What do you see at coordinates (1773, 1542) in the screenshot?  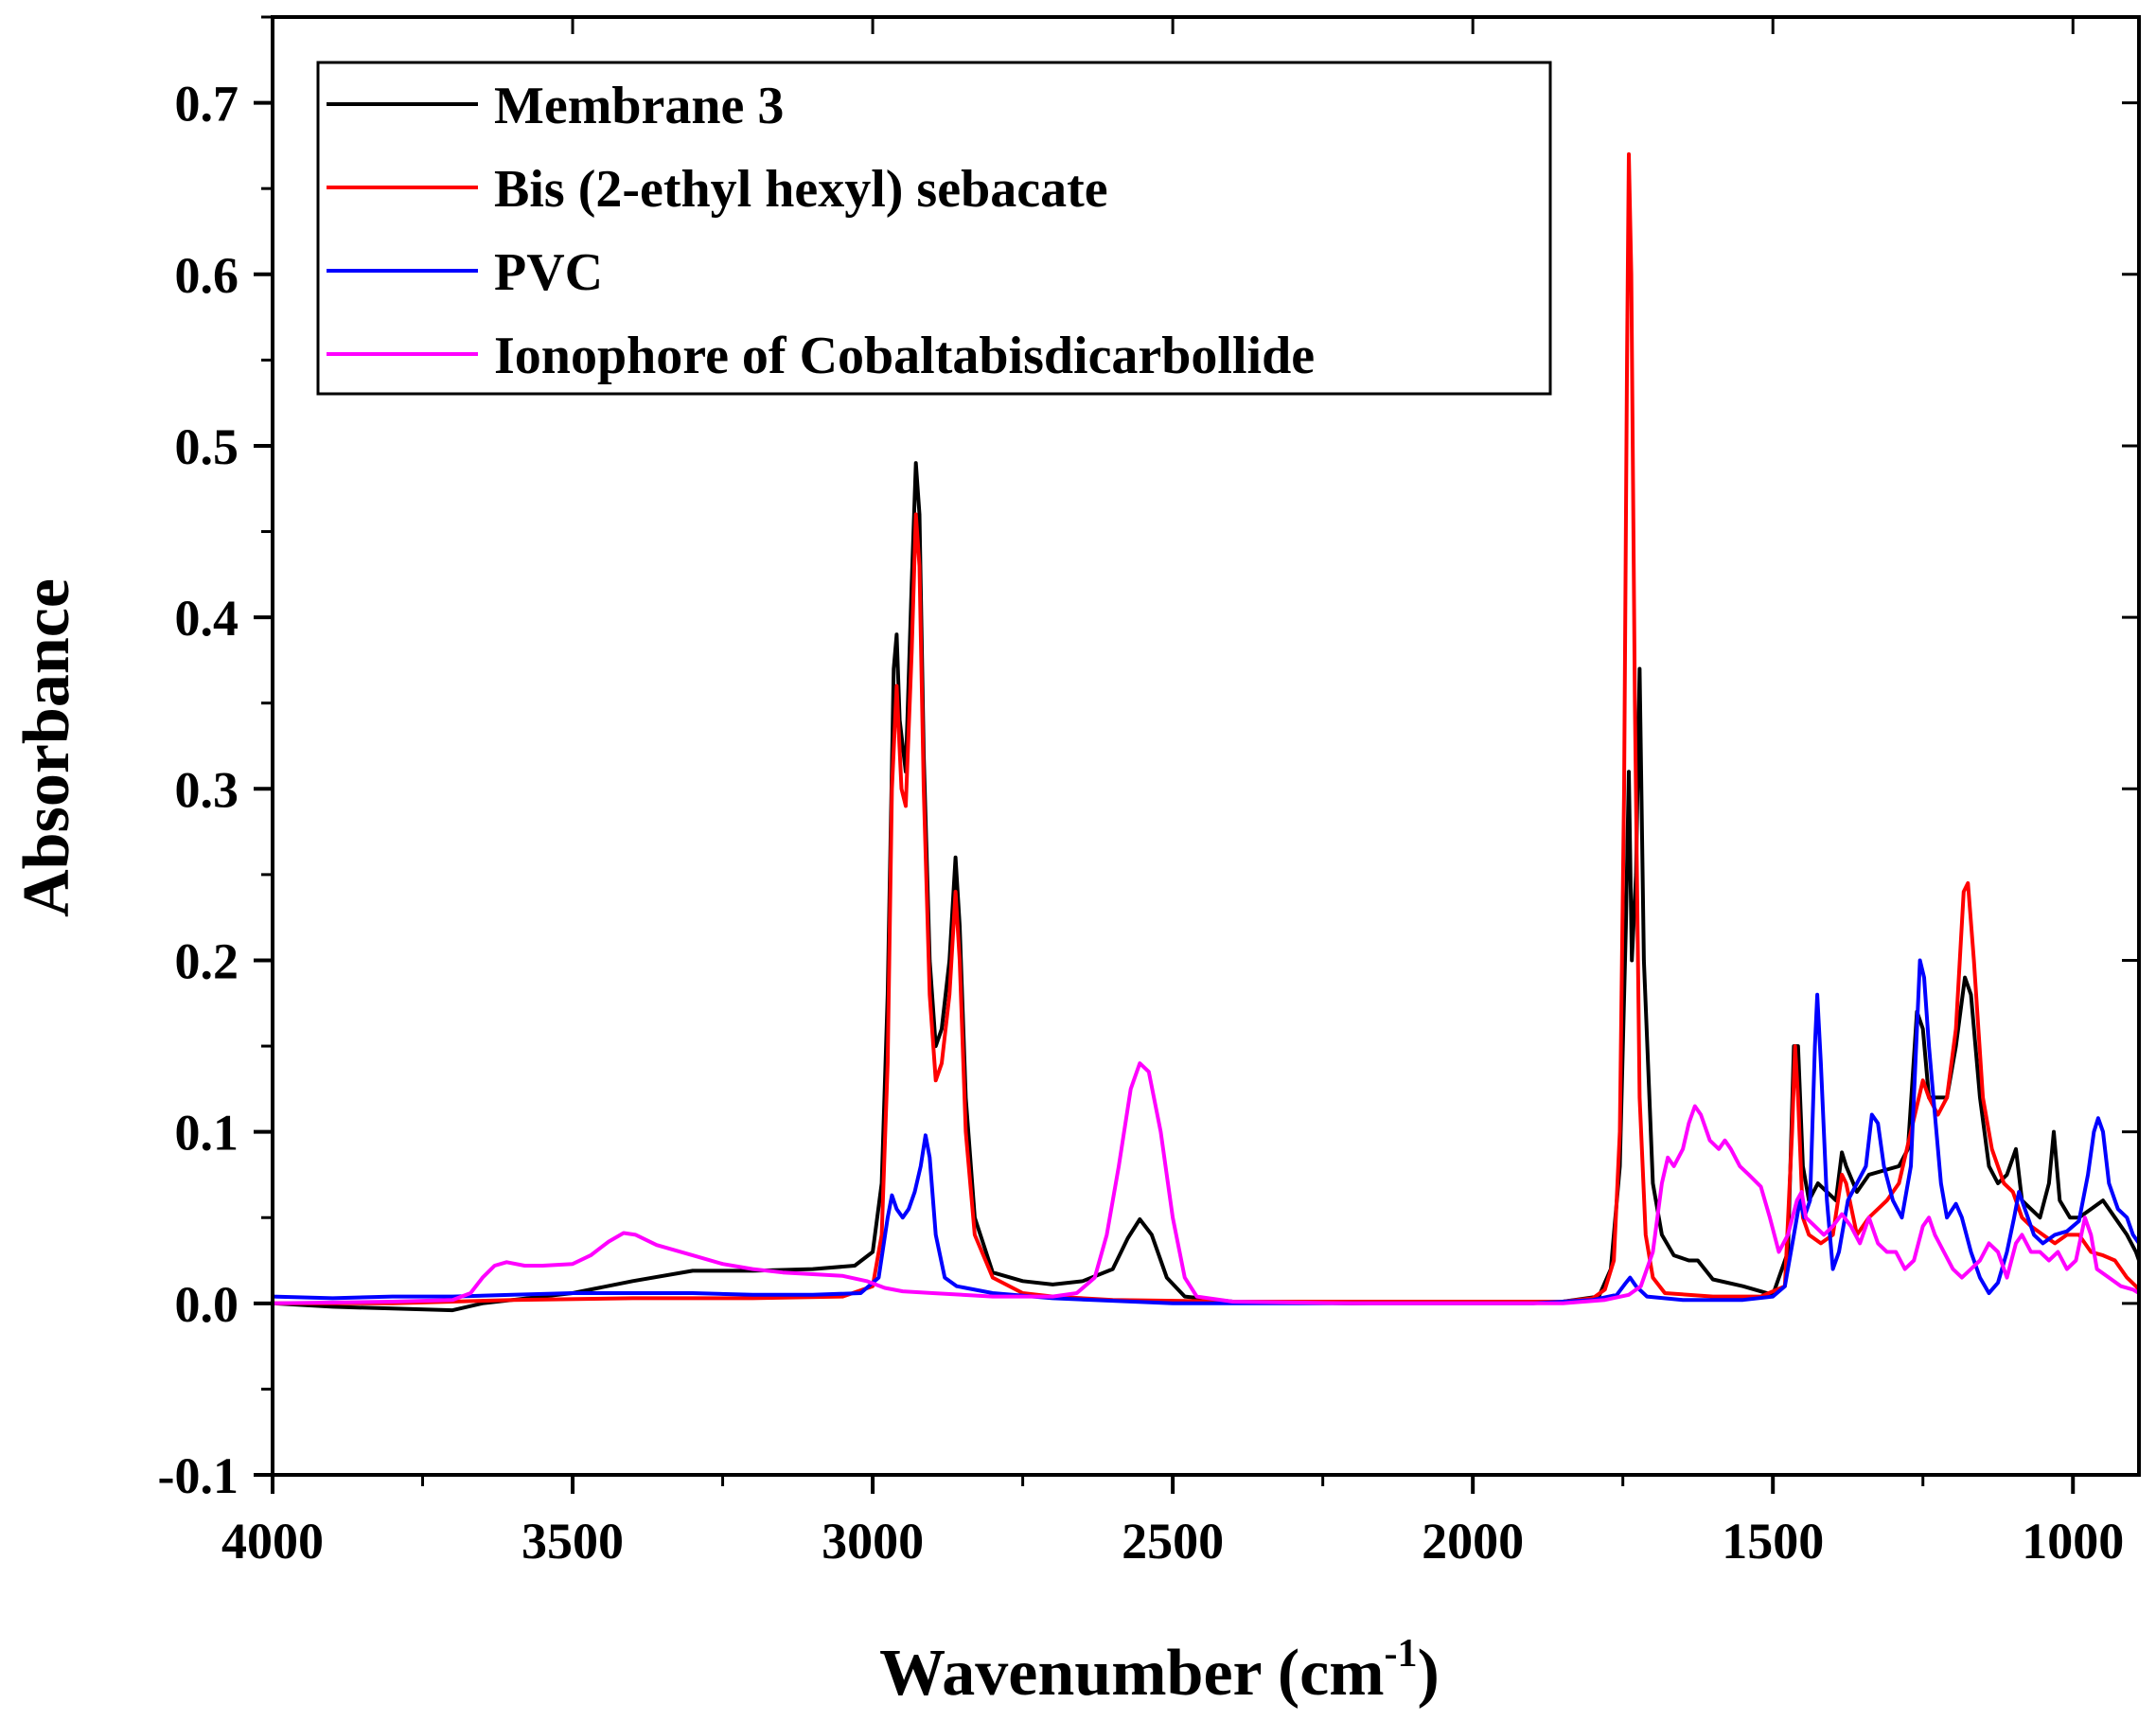 I see `x-tick-label: 1500` at bounding box center [1773, 1542].